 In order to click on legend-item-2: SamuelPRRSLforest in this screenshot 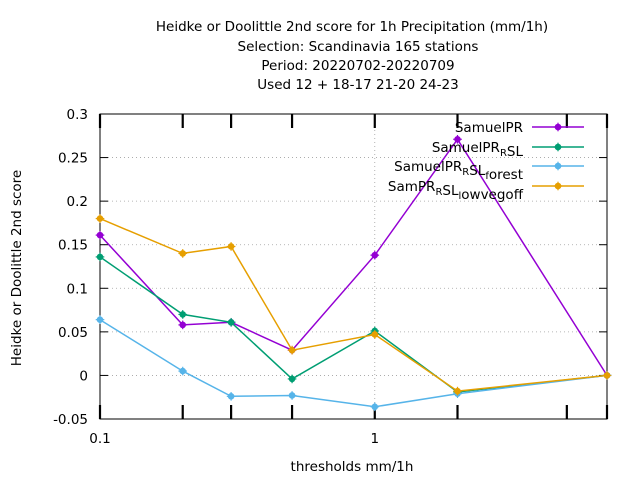, I will do `click(489, 171)`.